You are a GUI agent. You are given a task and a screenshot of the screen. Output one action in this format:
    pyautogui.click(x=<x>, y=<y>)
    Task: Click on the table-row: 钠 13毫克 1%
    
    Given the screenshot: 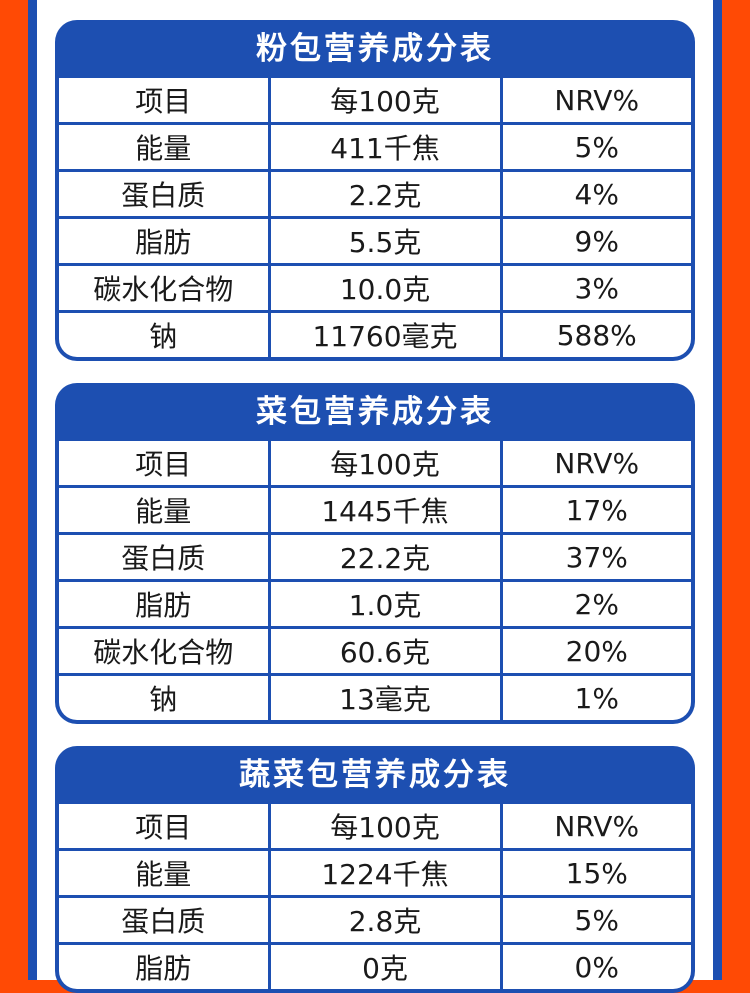 What is the action you would take?
    pyautogui.click(x=375, y=696)
    